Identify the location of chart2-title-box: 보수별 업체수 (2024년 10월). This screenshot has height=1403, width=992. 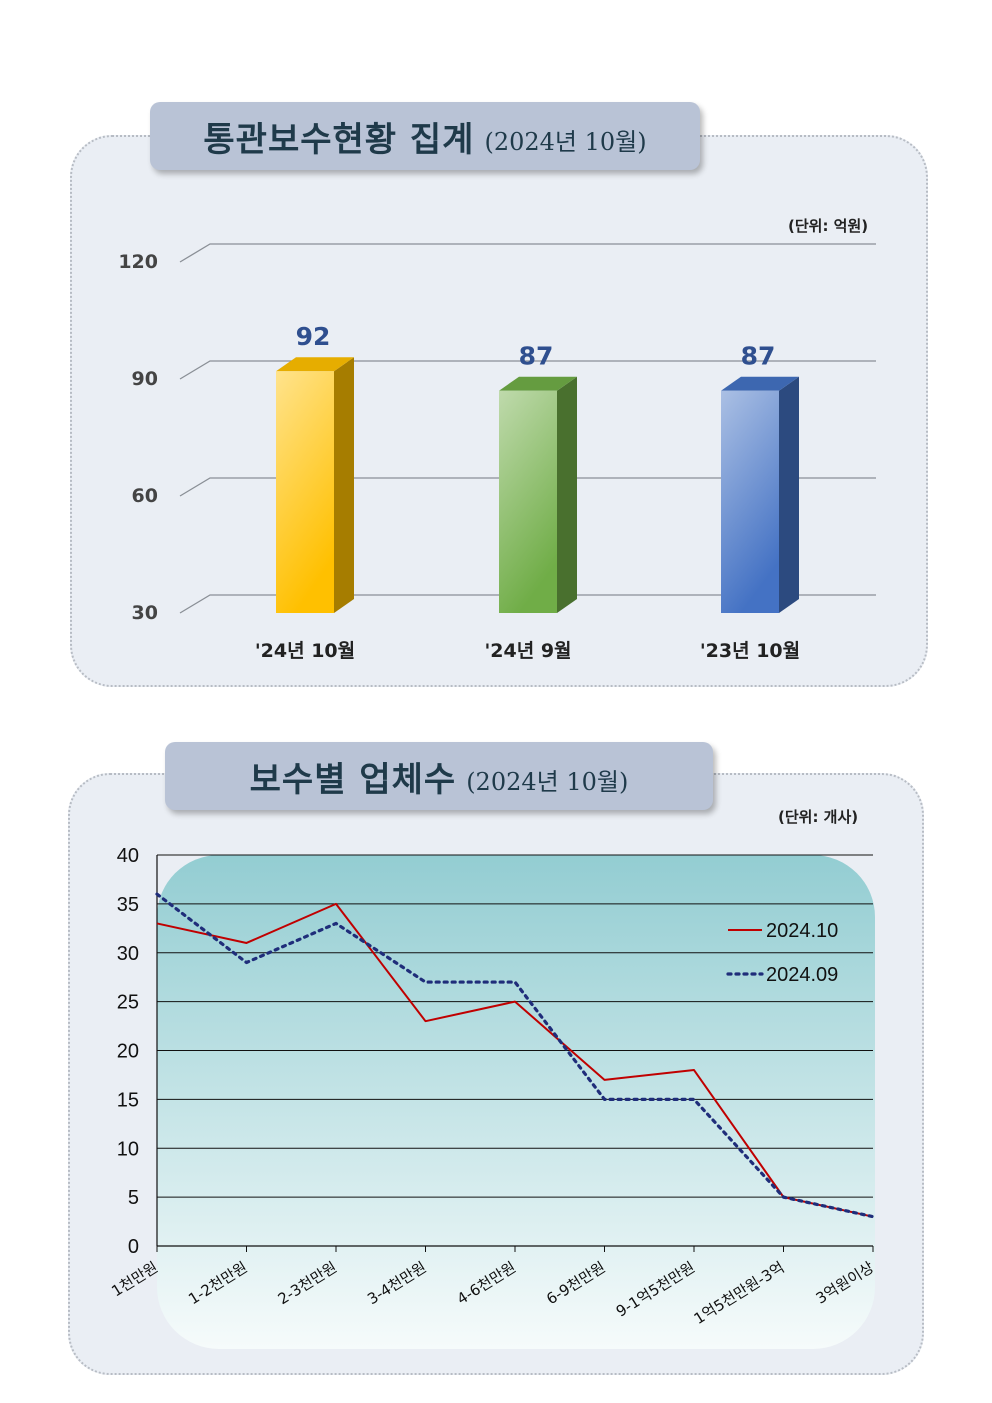
(439, 776).